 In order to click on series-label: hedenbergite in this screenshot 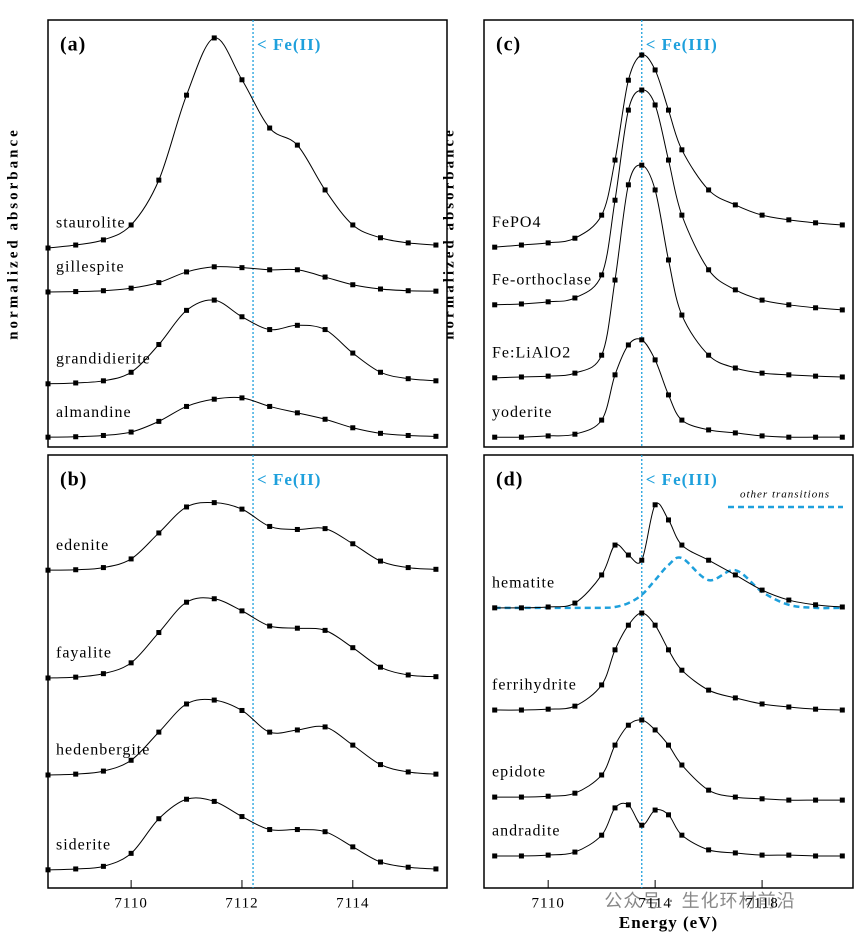, I will do `click(103, 750)`.